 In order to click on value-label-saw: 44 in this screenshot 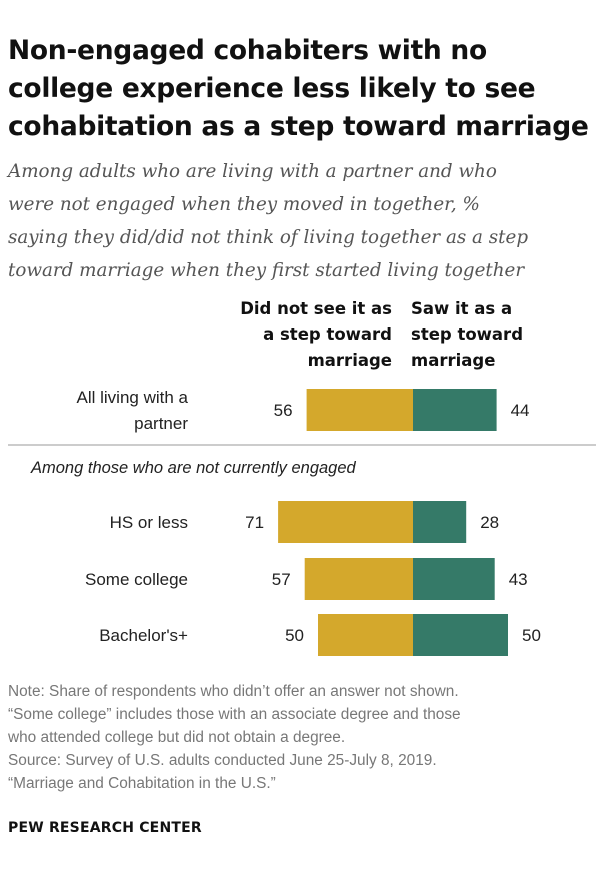, I will do `click(520, 410)`.